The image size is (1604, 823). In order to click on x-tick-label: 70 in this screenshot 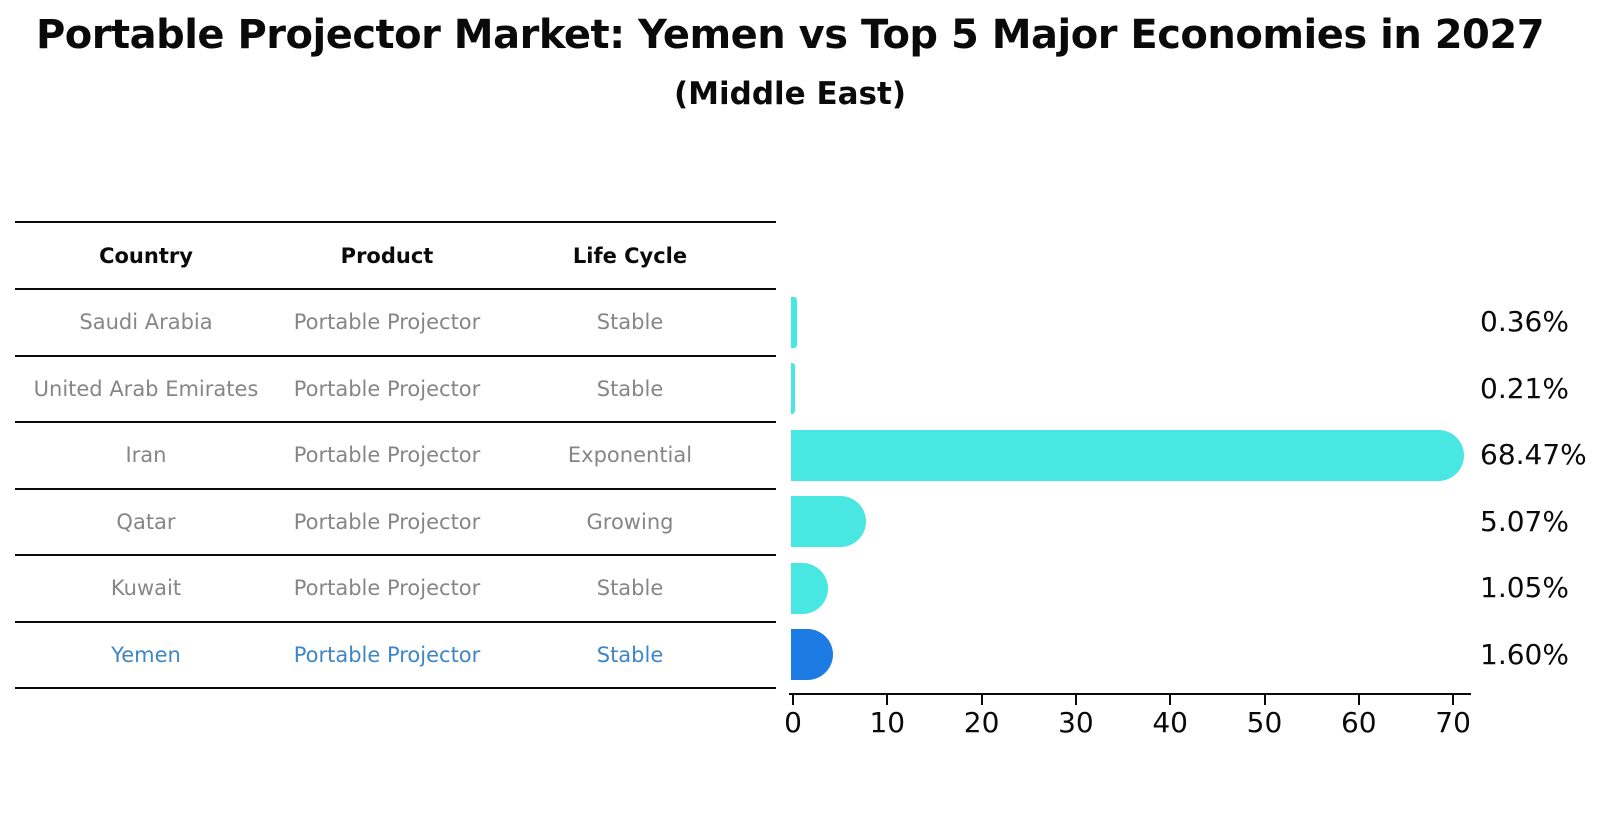, I will do `click(1453, 722)`.